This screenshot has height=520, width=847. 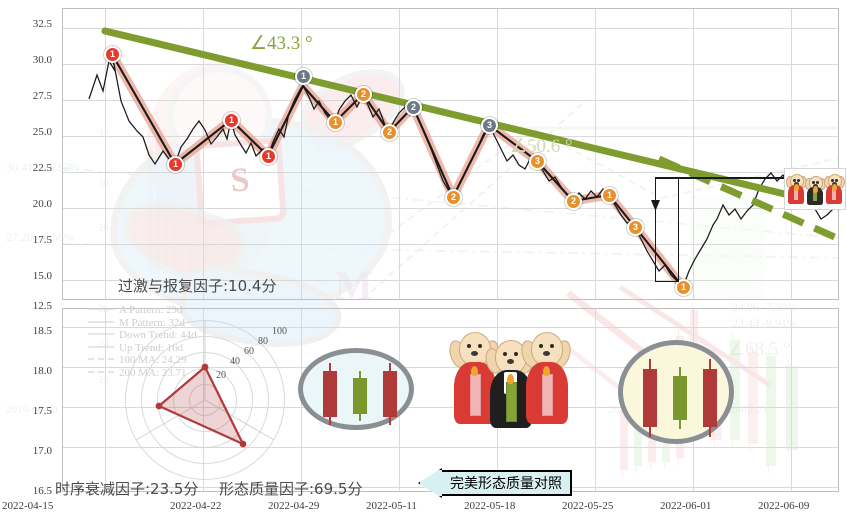 What do you see at coordinates (391, 506) in the screenshot?
I see `xtick-2022-05-11: 2022-05-11` at bounding box center [391, 506].